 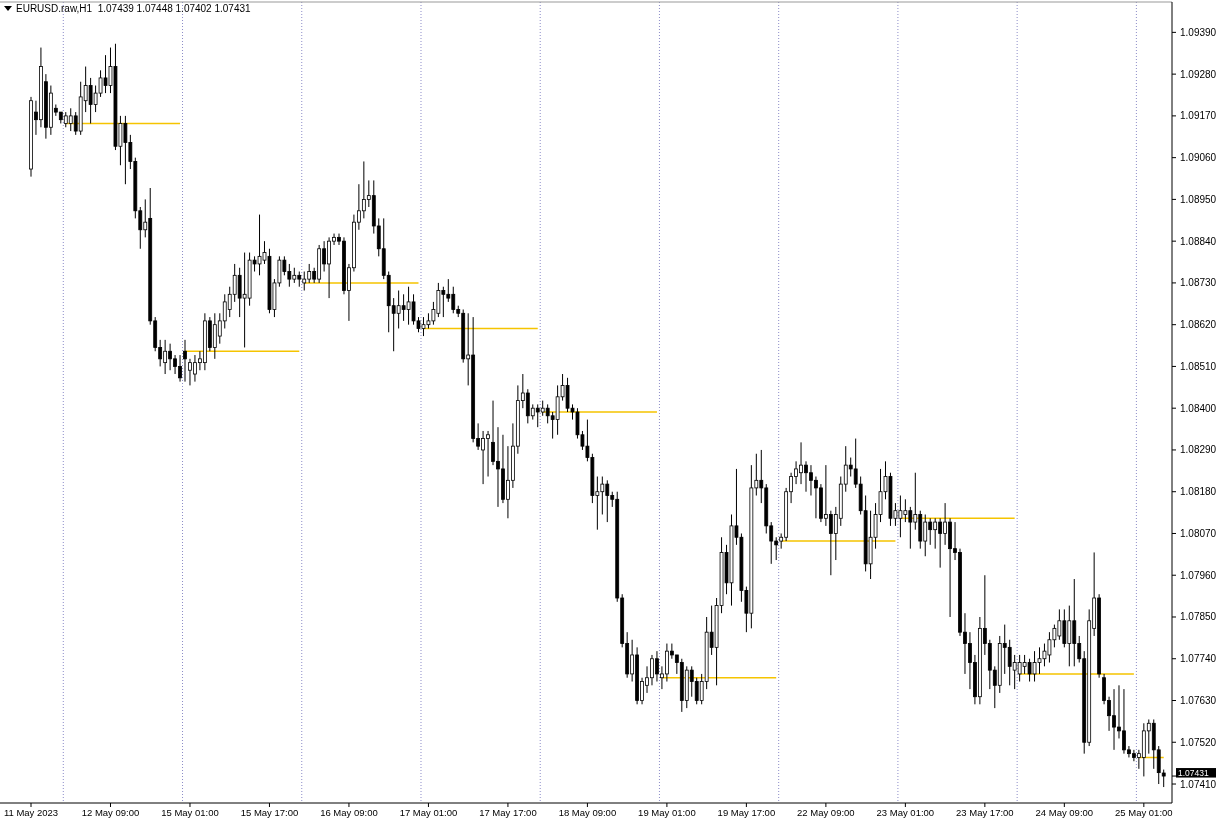 What do you see at coordinates (1198, 575) in the screenshot?
I see `y-tick-label: 1.07960` at bounding box center [1198, 575].